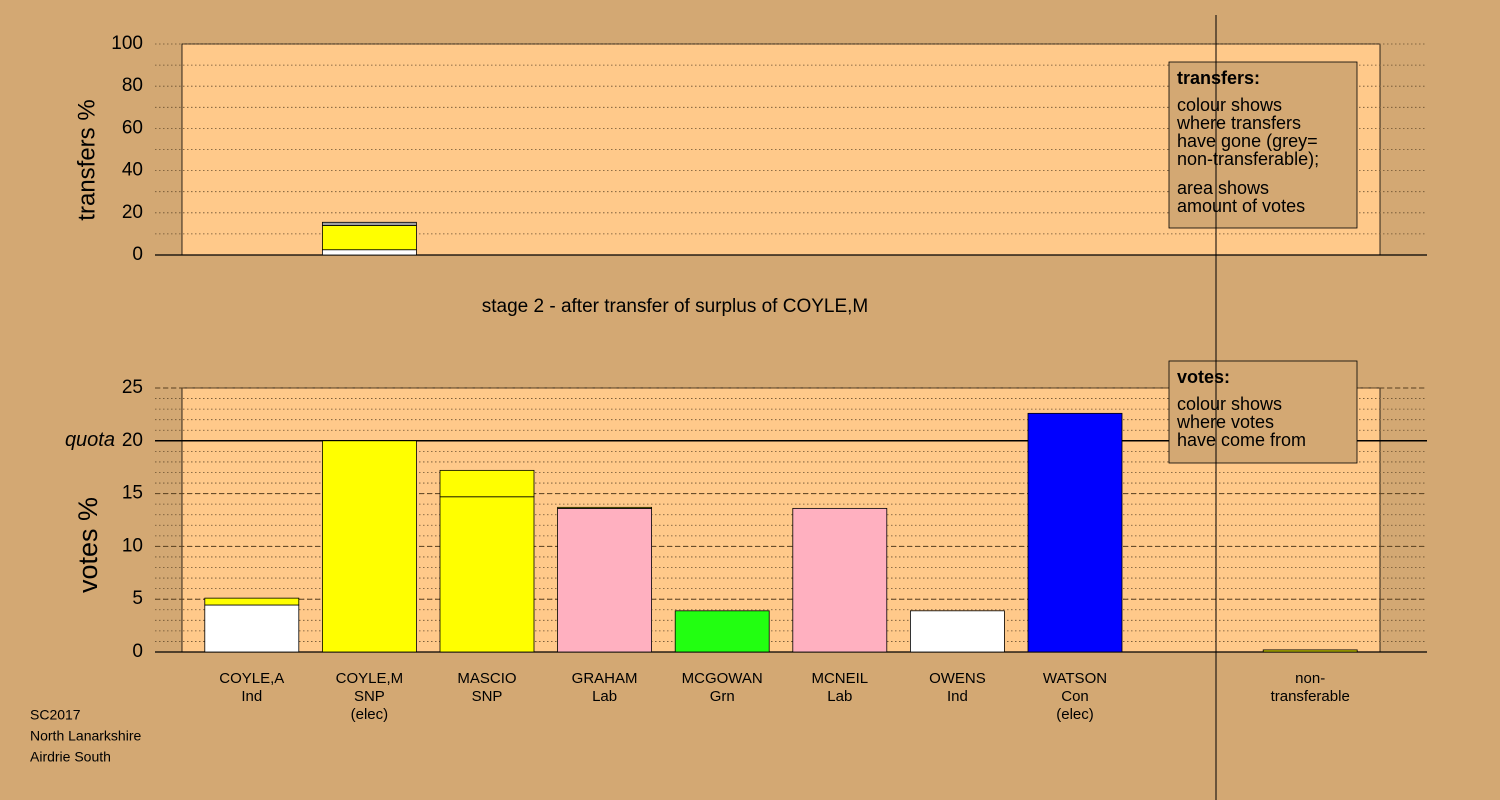  Describe the element at coordinates (127, 43) in the screenshot. I see `y-tick-label: 100` at that location.